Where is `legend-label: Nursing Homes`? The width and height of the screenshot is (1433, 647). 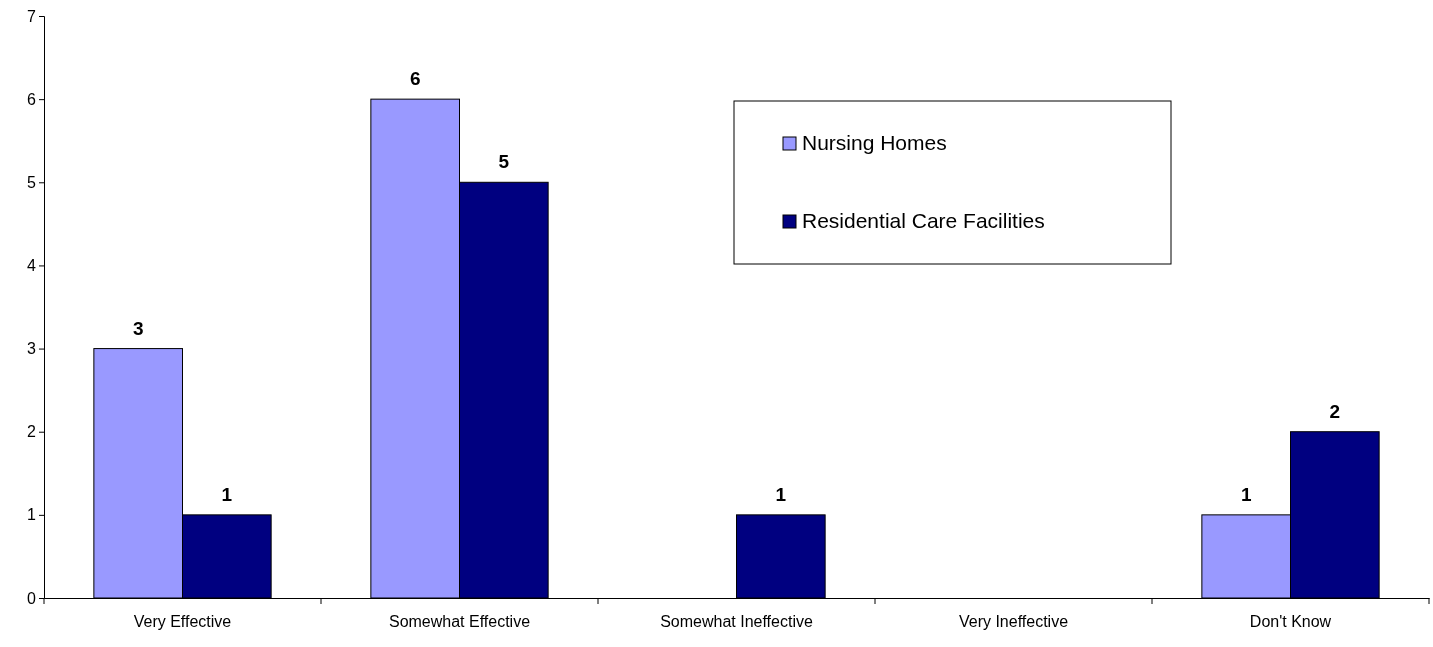 legend-label: Nursing Homes is located at coordinates (874, 142).